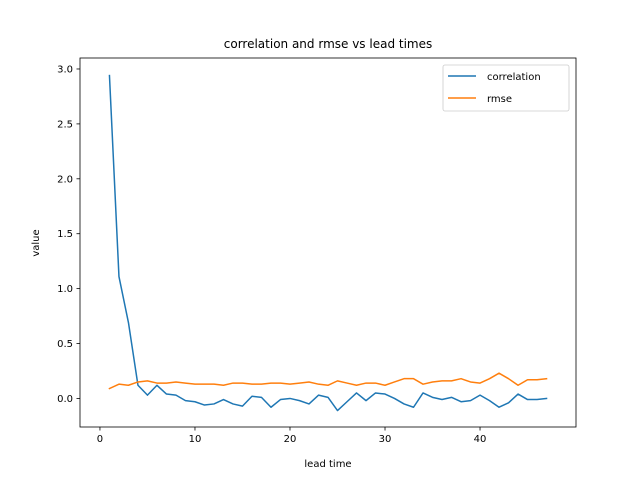  What do you see at coordinates (514, 77) in the screenshot?
I see `legend-label-correlation: correlation` at bounding box center [514, 77].